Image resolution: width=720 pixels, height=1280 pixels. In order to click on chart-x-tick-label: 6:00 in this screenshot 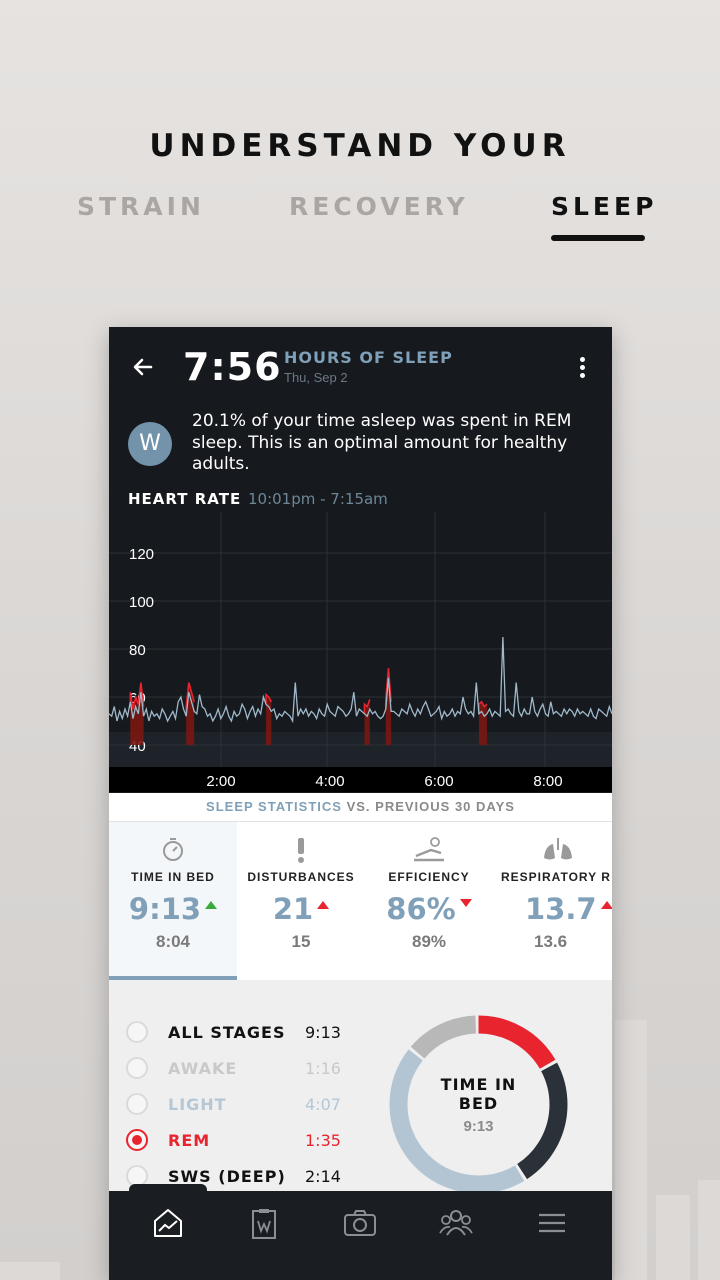, I will do `click(438, 781)`.